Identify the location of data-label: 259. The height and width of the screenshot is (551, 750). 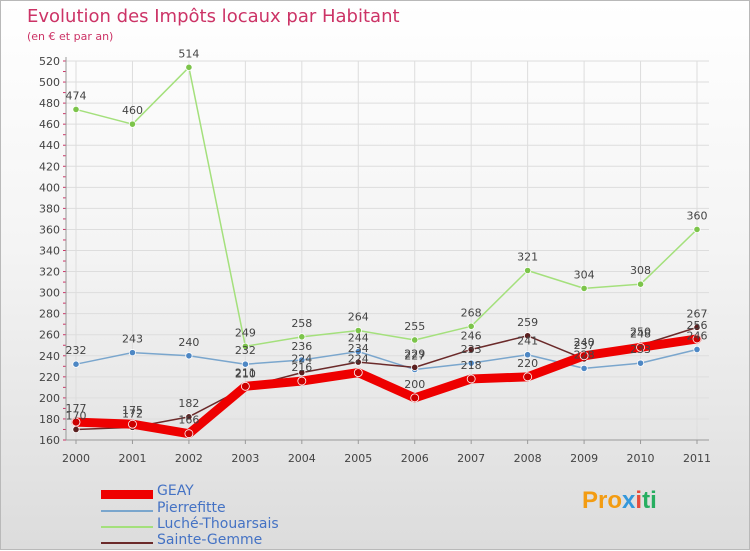
(527, 322).